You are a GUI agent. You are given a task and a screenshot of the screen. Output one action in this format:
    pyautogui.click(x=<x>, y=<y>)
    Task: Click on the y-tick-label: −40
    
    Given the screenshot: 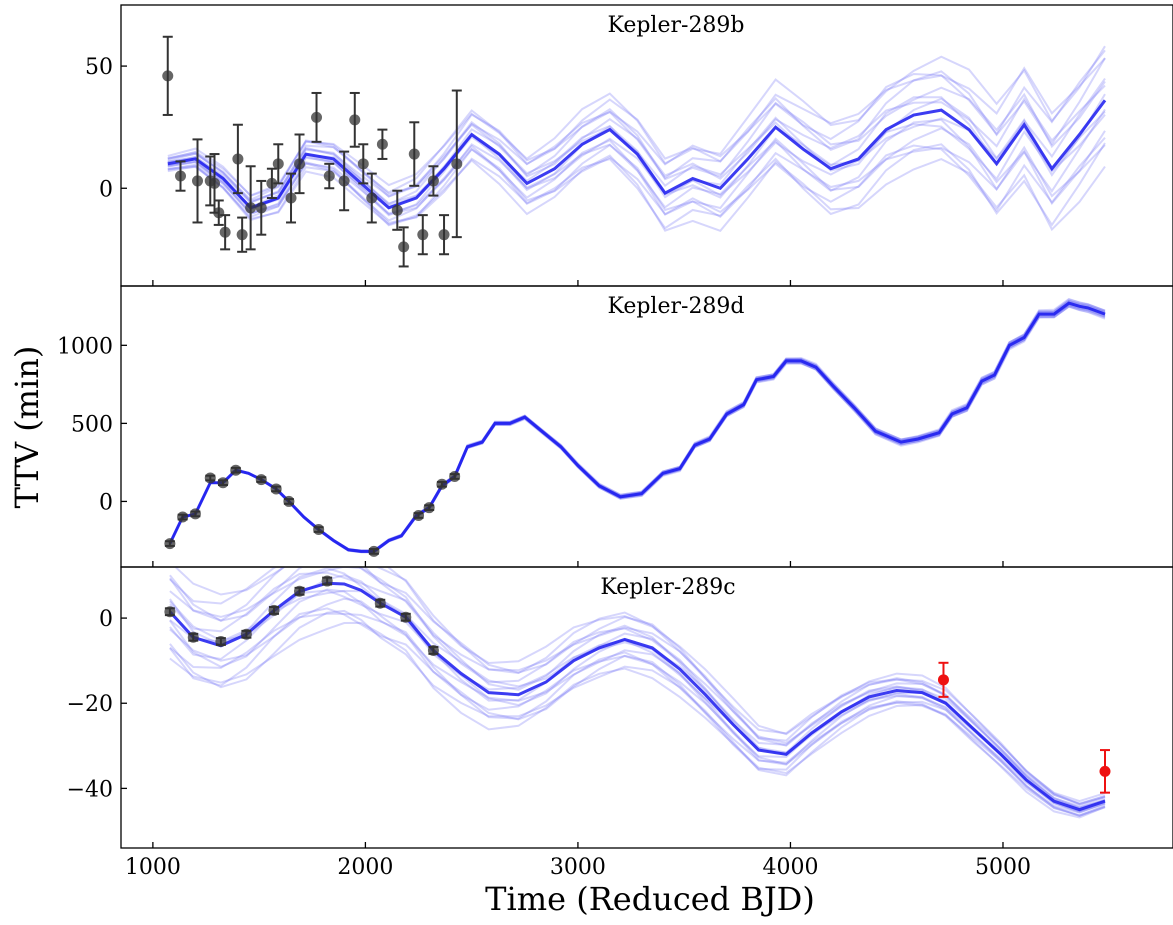 What is the action you would take?
    pyautogui.click(x=90, y=789)
    